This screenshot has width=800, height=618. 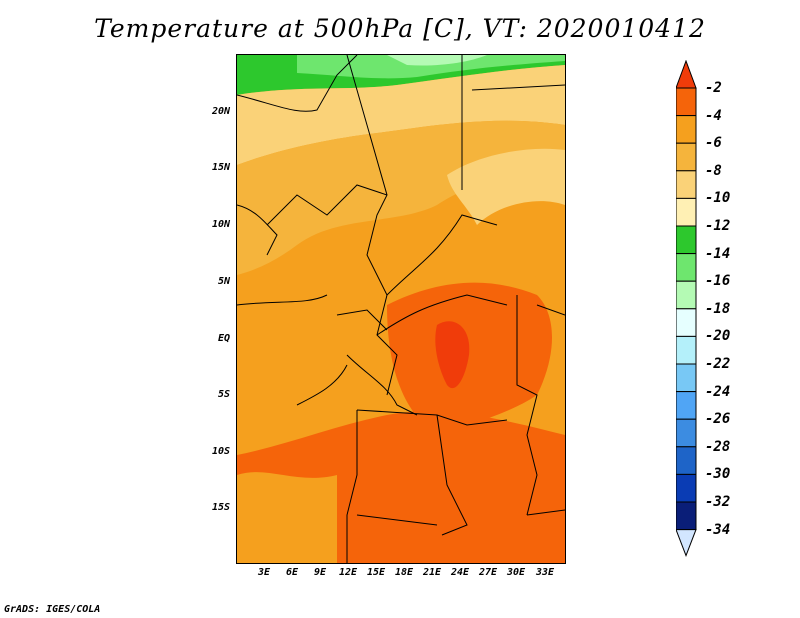 What do you see at coordinates (713, 88) in the screenshot?
I see `colorbar-label: -2` at bounding box center [713, 88].